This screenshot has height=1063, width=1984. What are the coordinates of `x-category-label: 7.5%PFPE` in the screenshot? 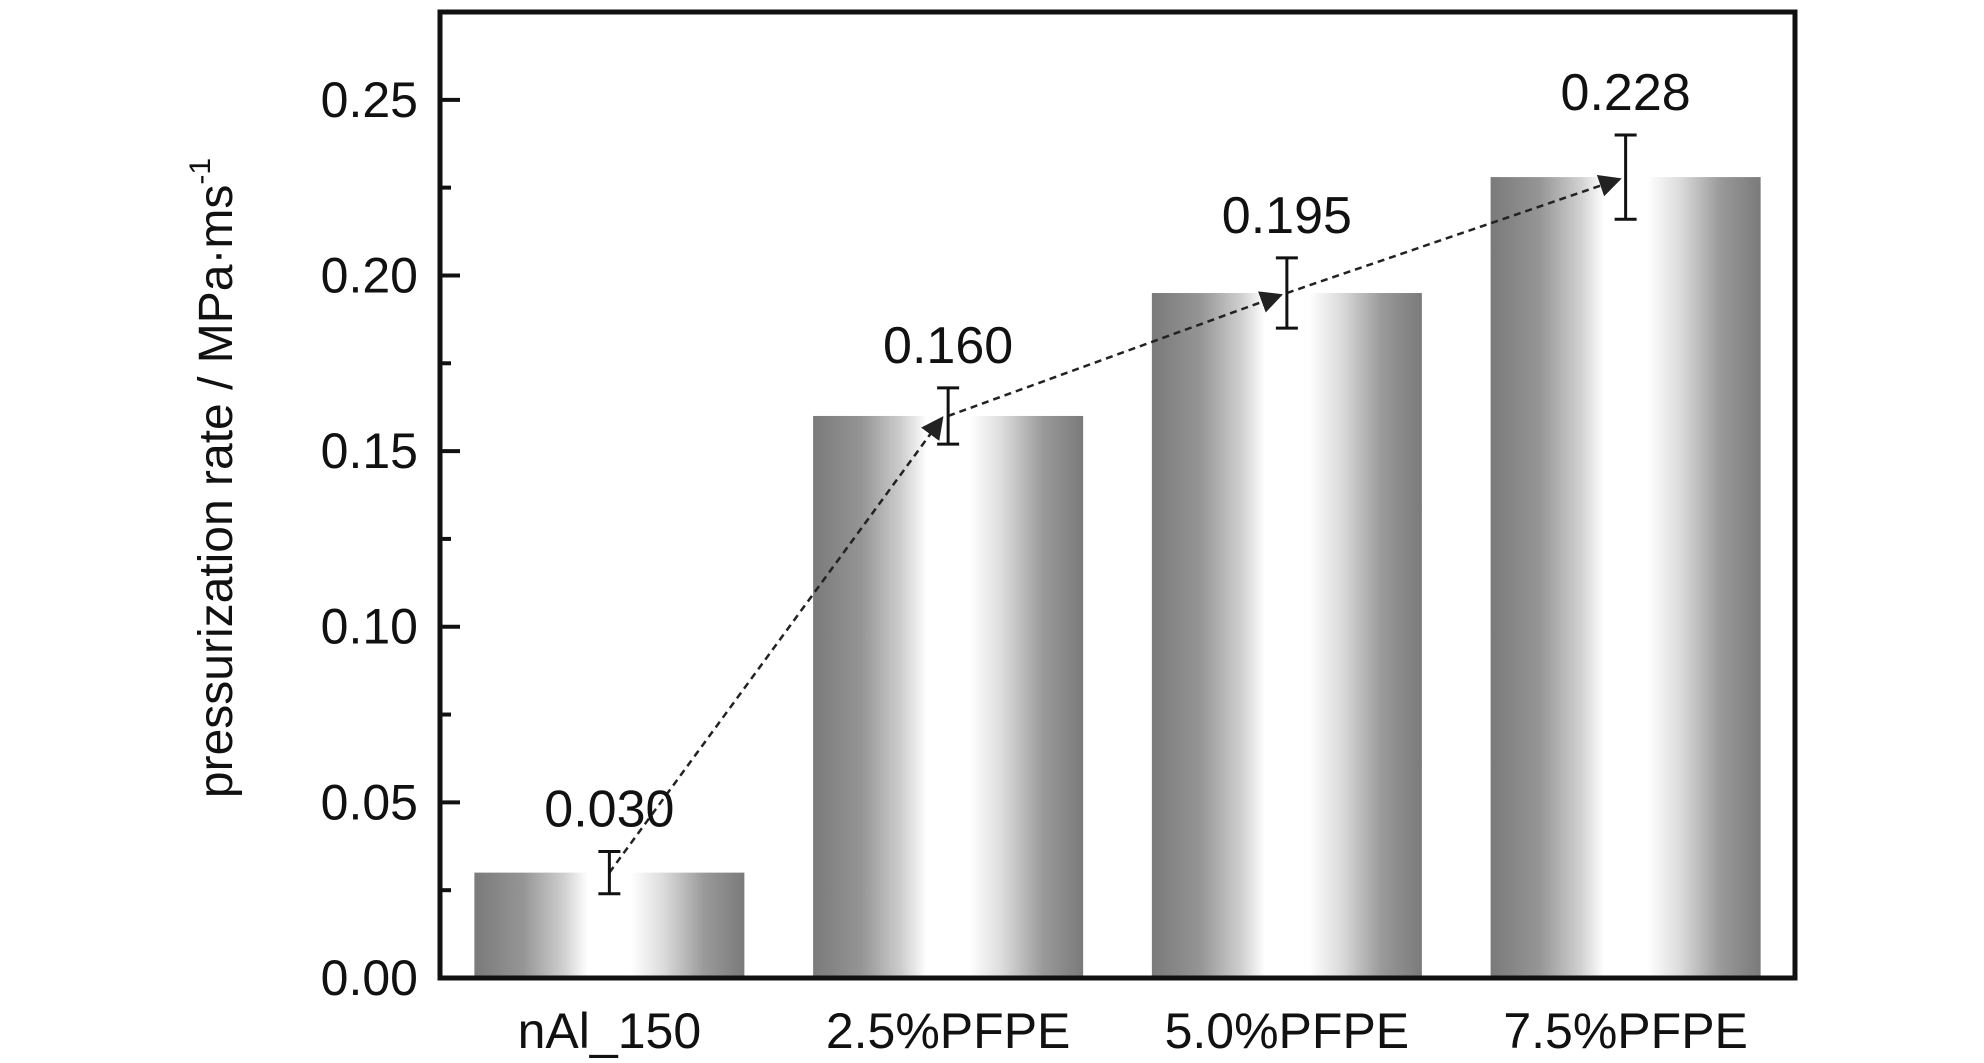 It's located at (1625, 1031).